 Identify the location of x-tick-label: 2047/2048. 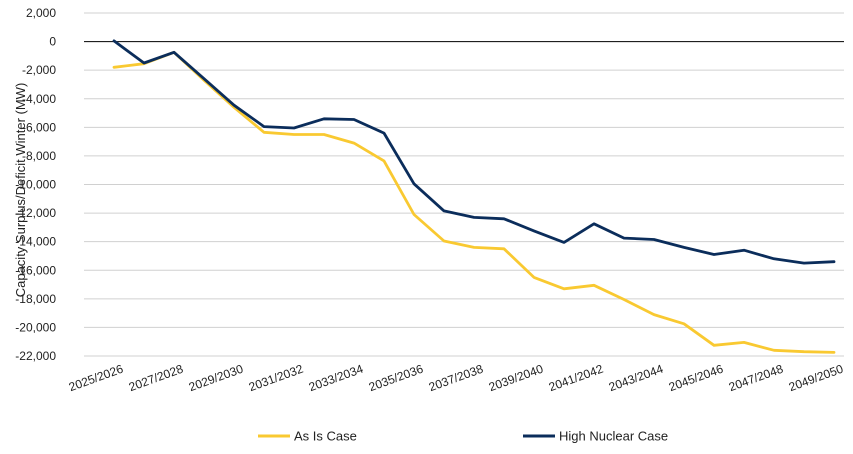
(756, 378).